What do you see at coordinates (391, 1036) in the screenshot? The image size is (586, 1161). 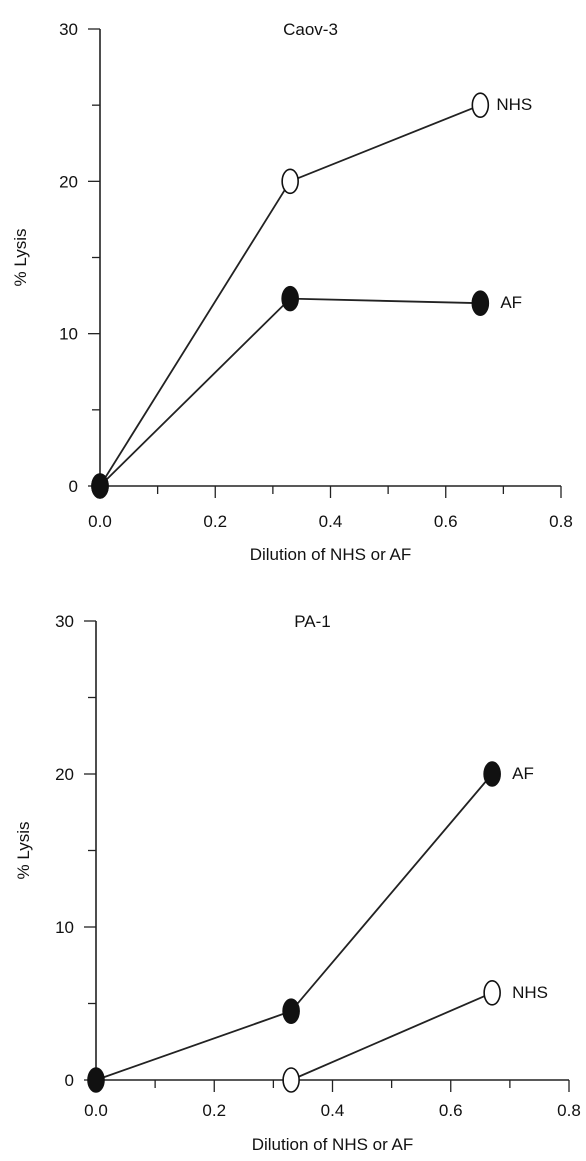 I see `series-line-nhs` at bounding box center [391, 1036].